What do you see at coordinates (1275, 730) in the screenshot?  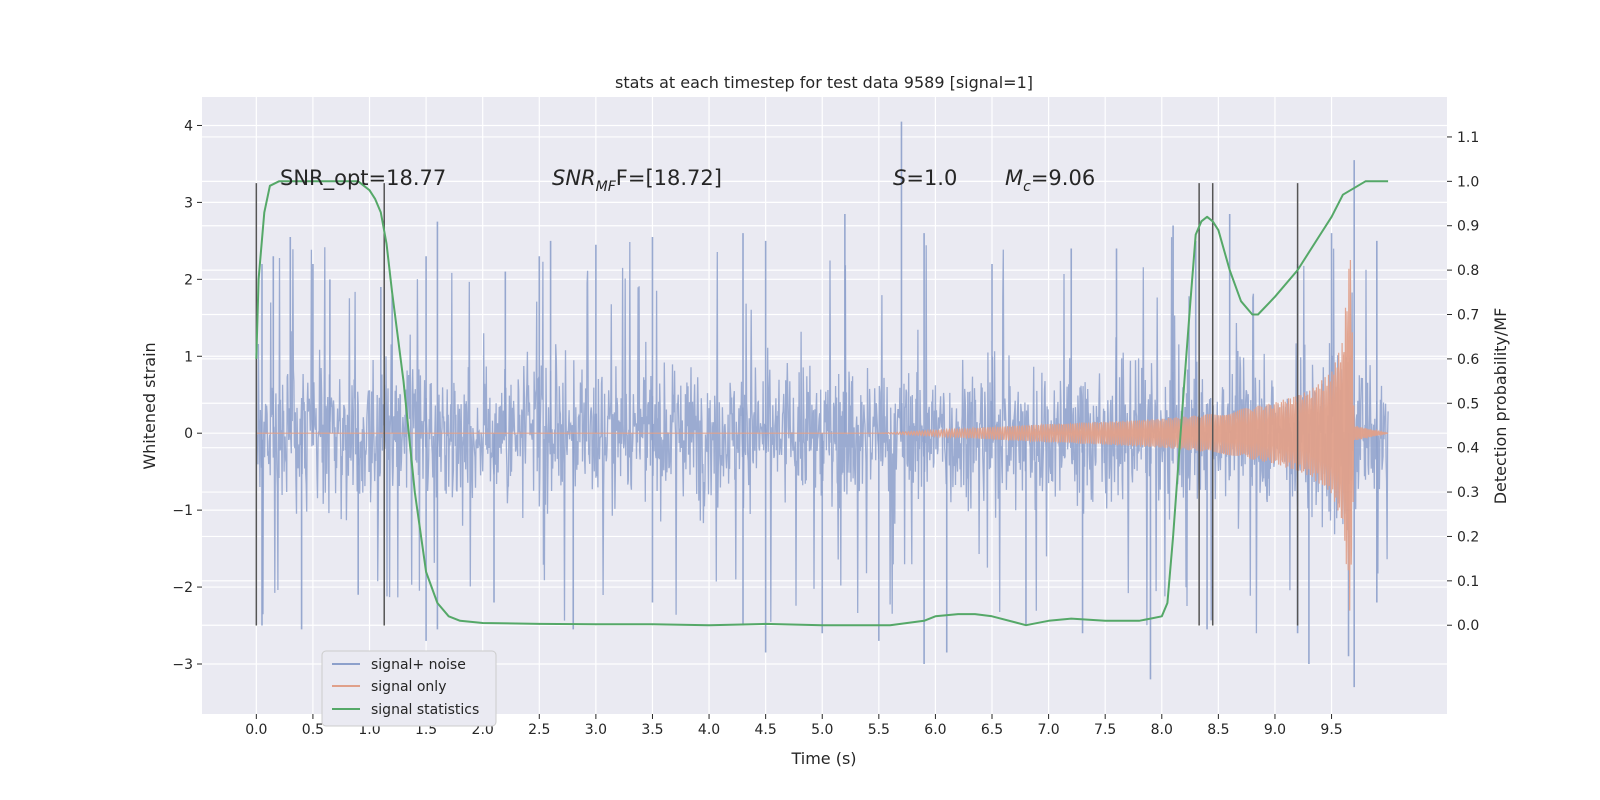 I see `x-tick-label: 9.0` at bounding box center [1275, 730].